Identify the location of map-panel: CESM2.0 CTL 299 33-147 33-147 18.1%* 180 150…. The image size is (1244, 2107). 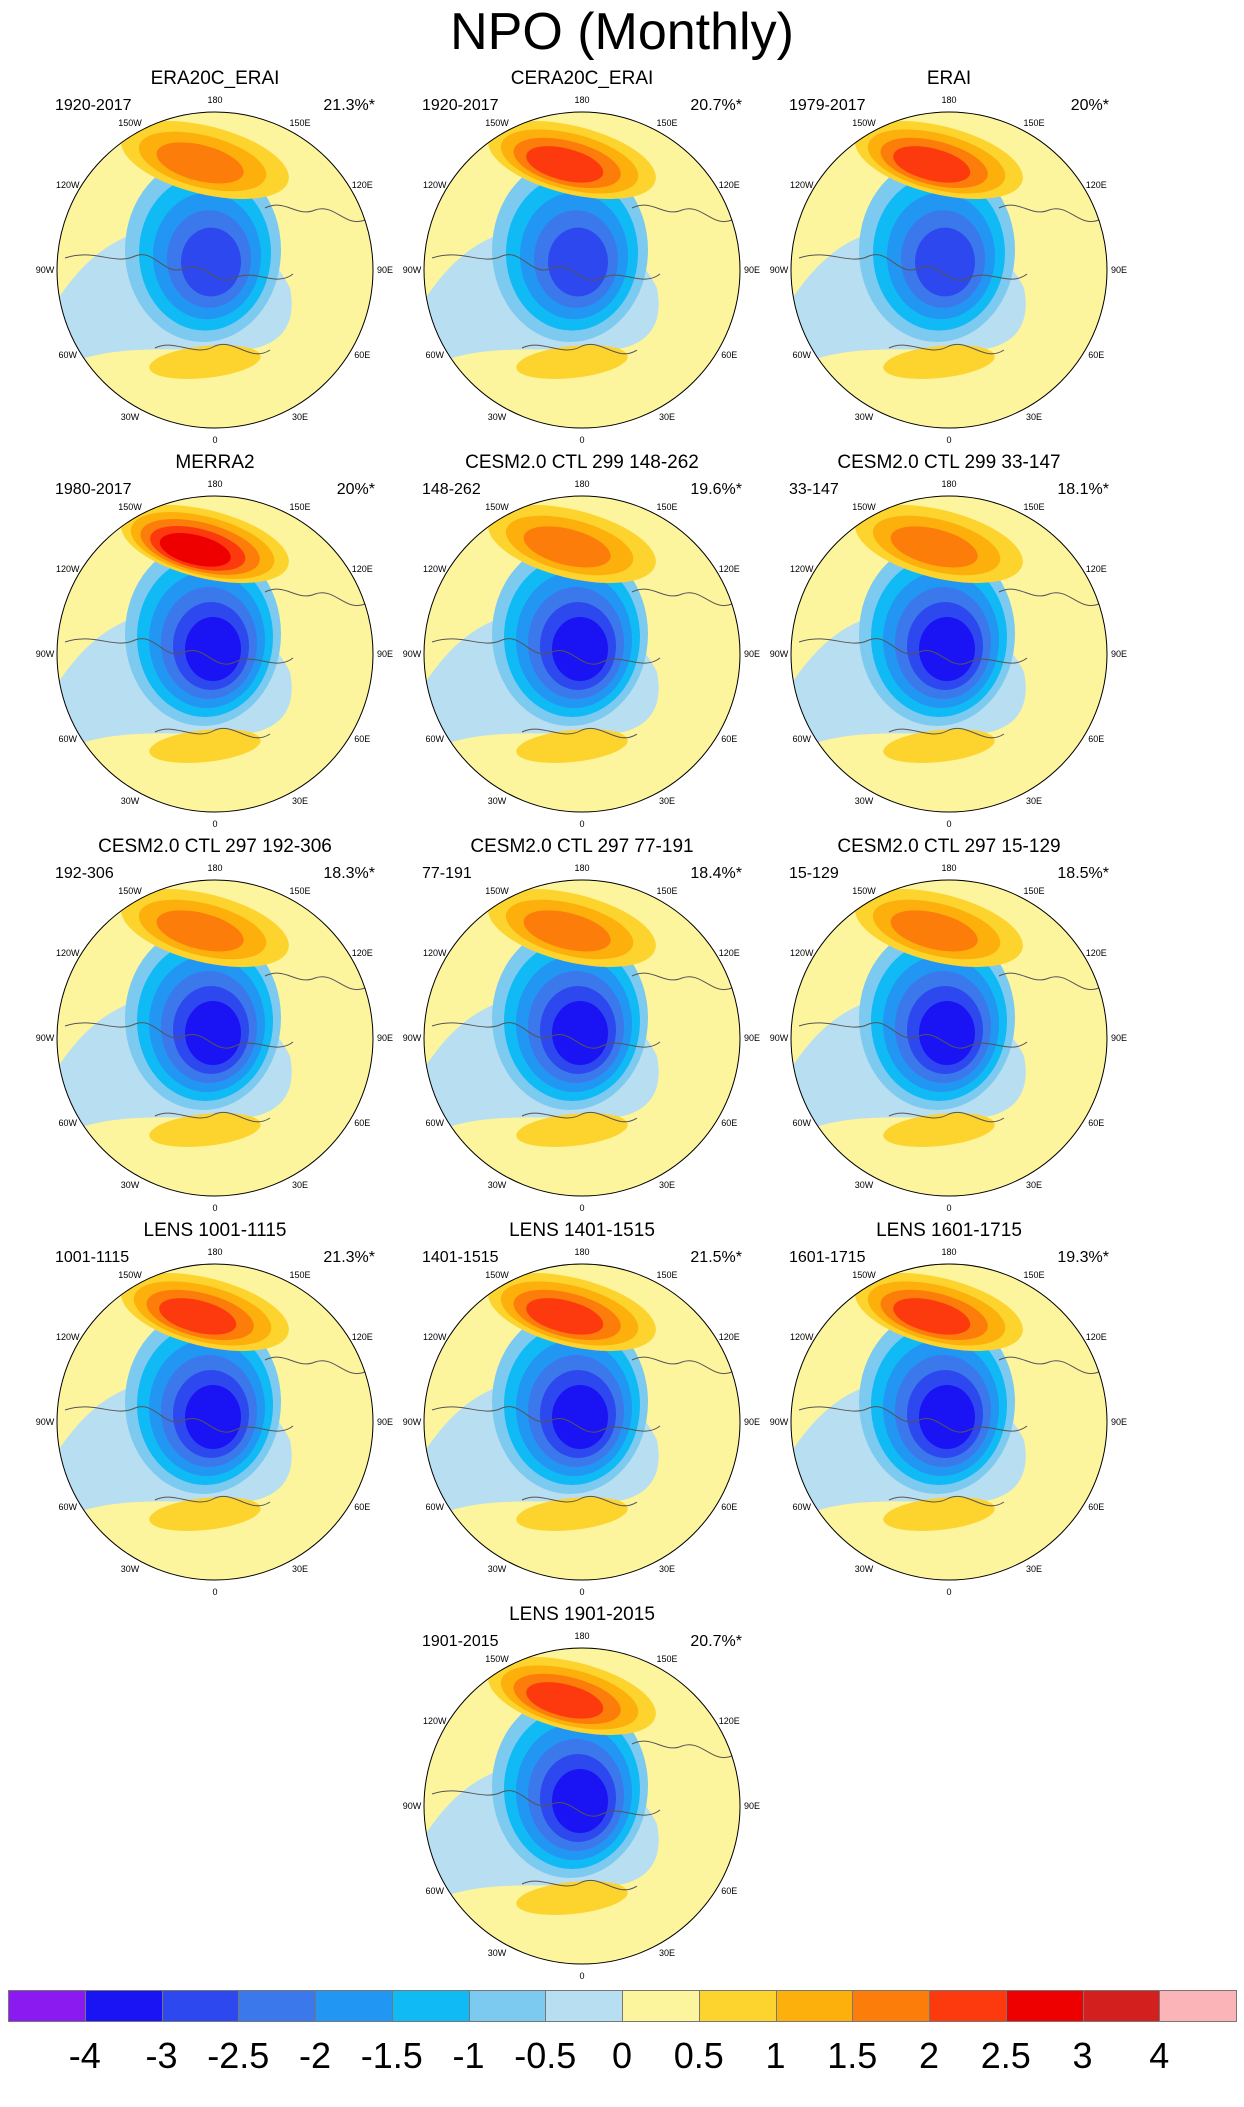
(949, 642).